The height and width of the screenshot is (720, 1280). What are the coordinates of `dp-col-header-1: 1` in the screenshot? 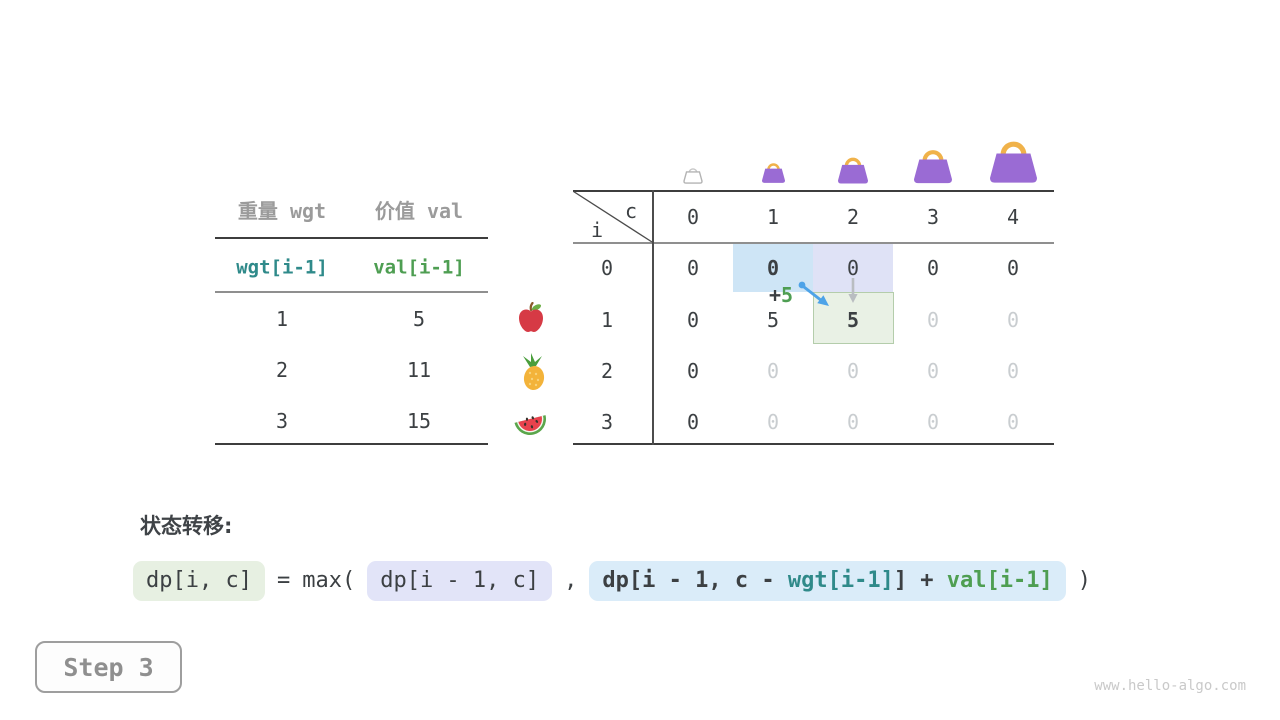 It's located at (773, 217).